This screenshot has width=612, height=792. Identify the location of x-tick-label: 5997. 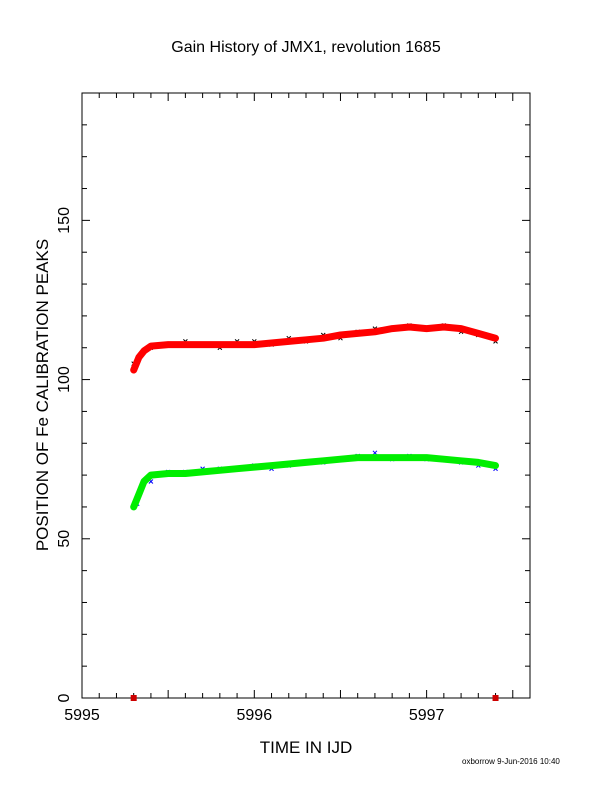
(427, 715).